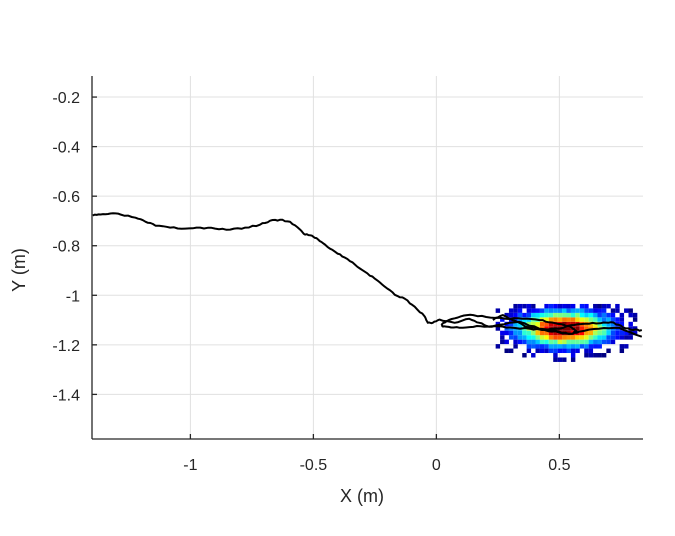 This screenshot has width=675, height=536. I want to click on x-axis: -1 -0.5 0 0.5, so click(367, 454).